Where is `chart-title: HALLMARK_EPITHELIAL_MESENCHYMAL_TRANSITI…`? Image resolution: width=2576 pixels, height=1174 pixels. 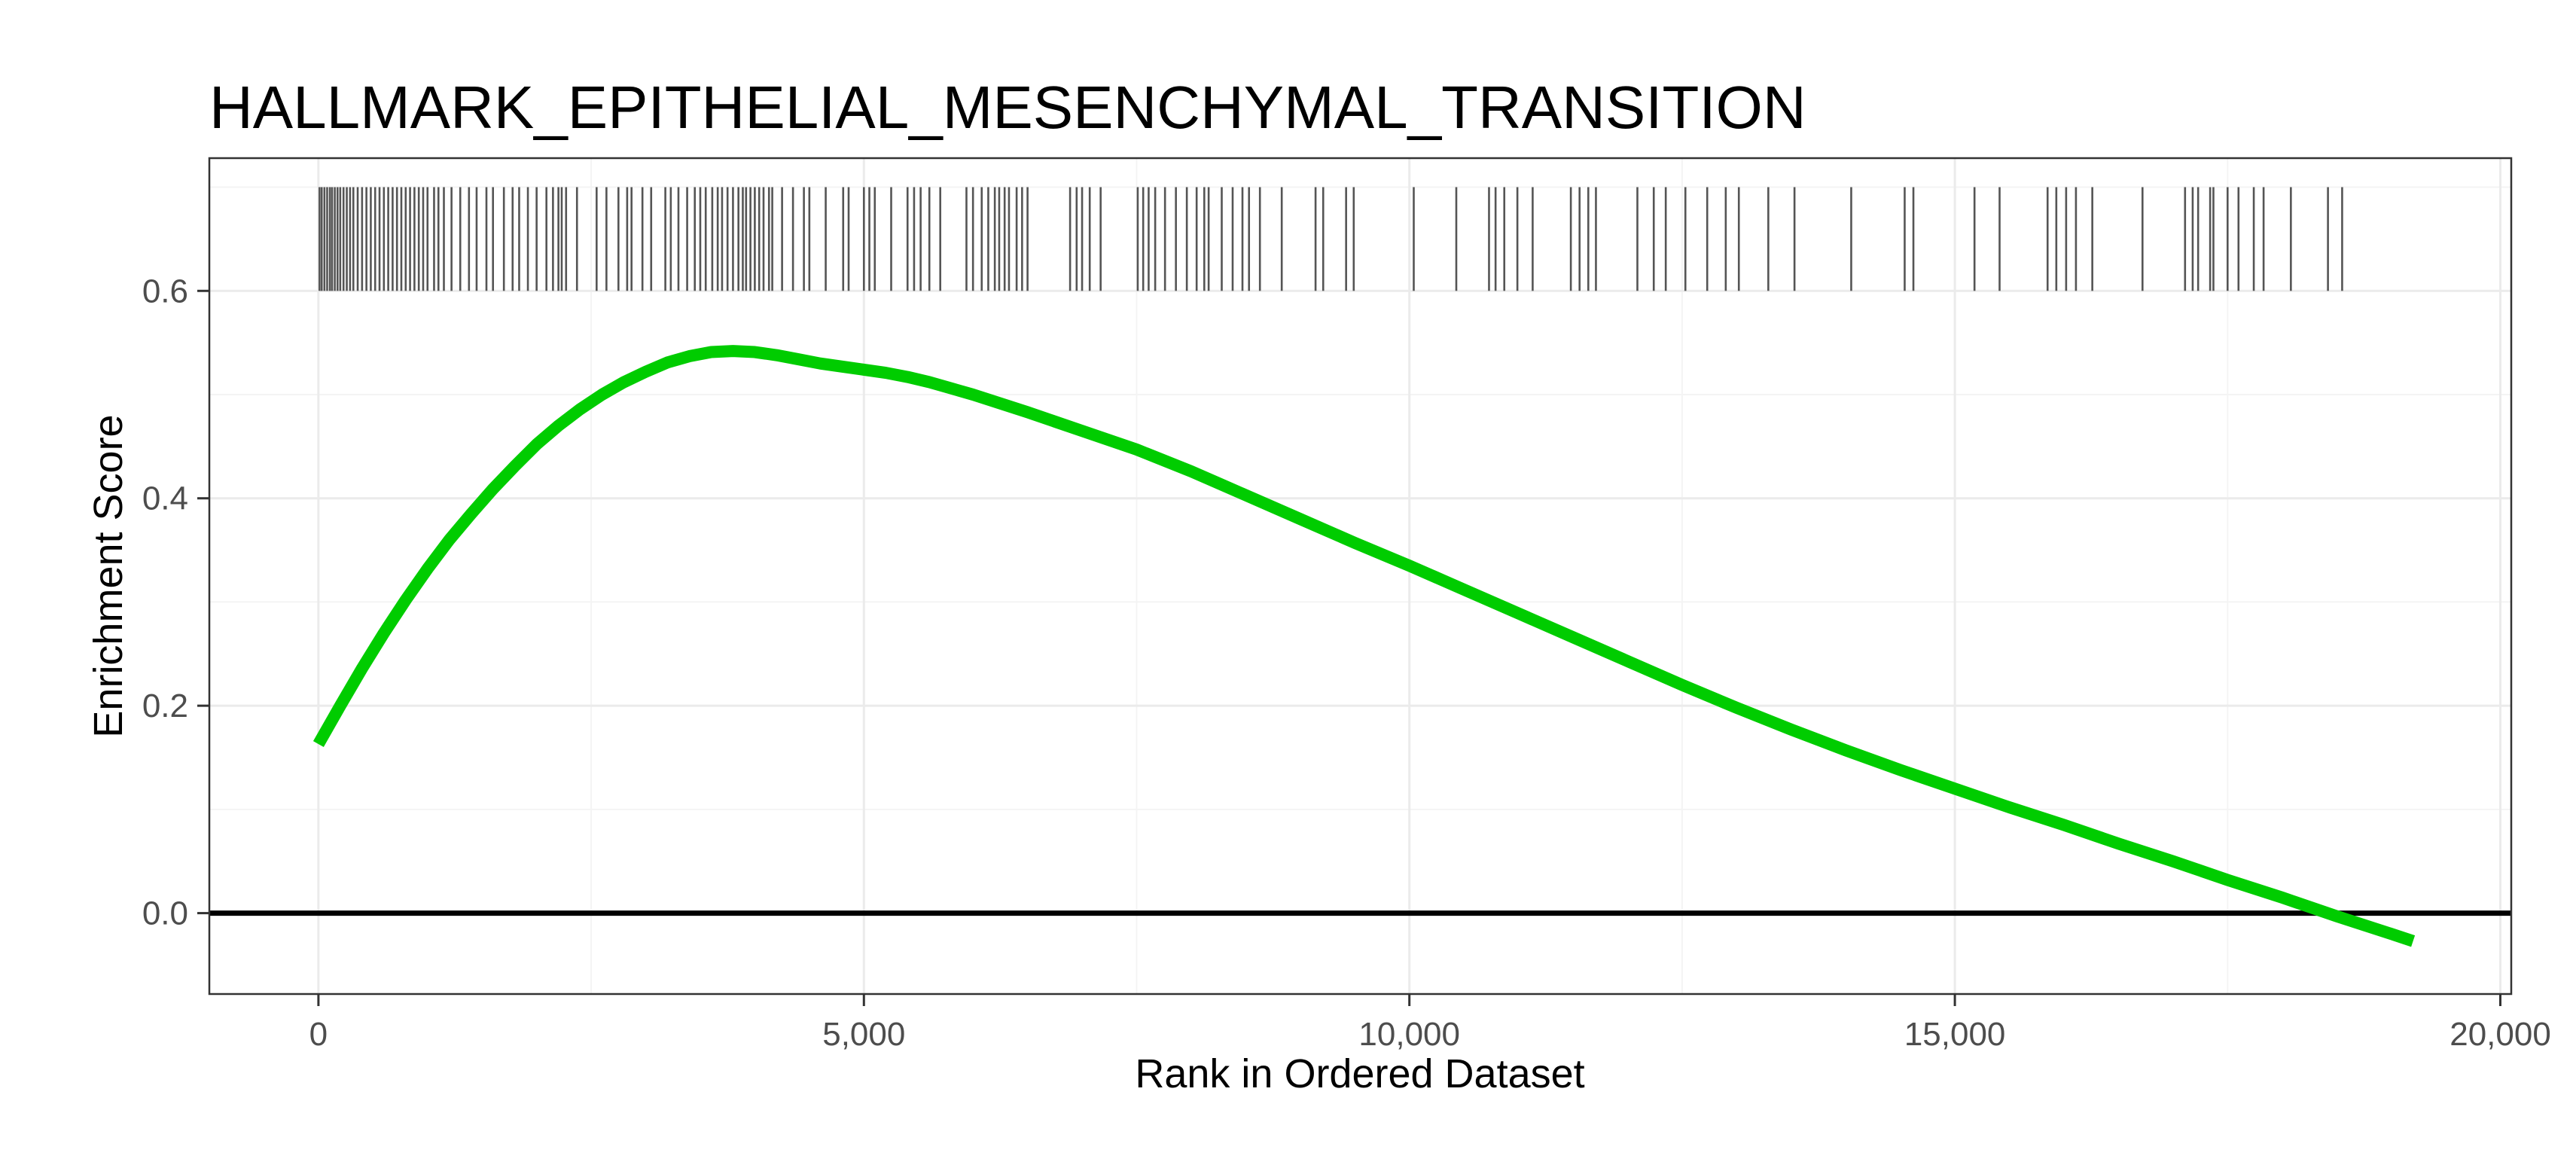
chart-title: HALLMARK_EPITHELIAL_MESENCHYMAL_TRANSITI… is located at coordinates (1007, 107).